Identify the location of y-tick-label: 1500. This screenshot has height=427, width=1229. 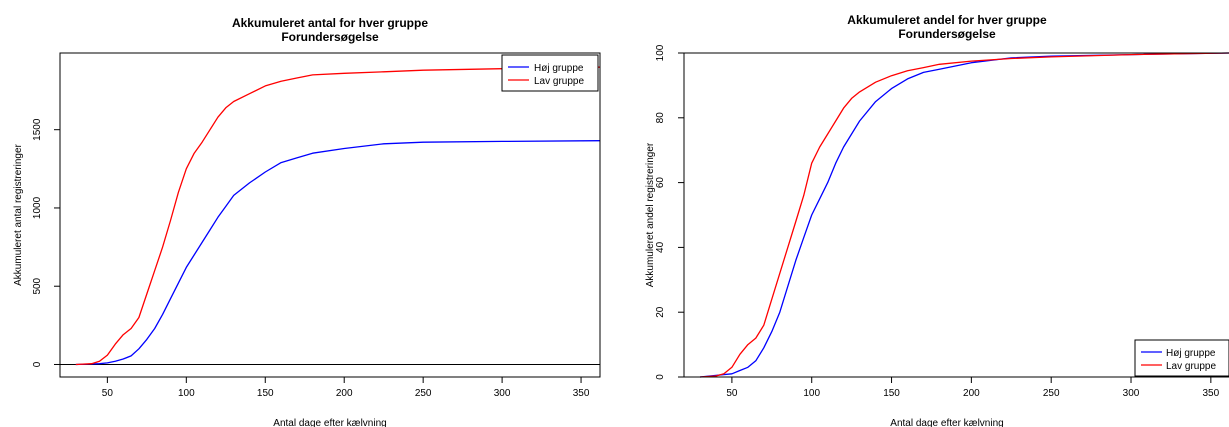
(37, 129).